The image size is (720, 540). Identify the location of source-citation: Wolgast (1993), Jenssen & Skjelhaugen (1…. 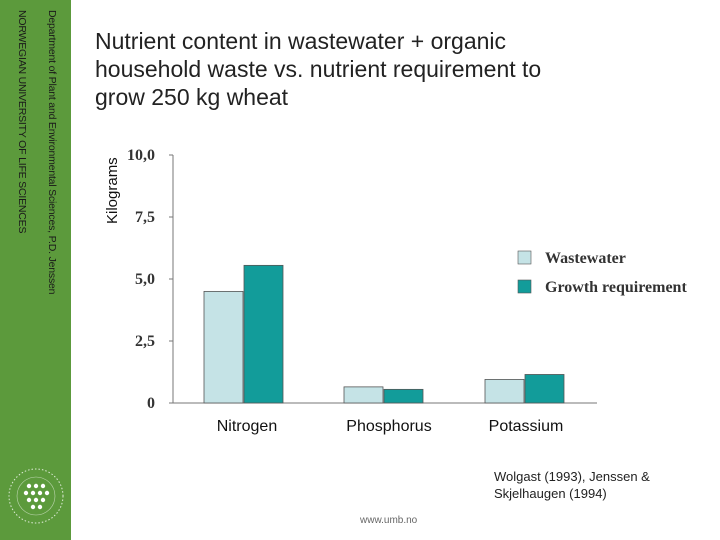
(572, 485).